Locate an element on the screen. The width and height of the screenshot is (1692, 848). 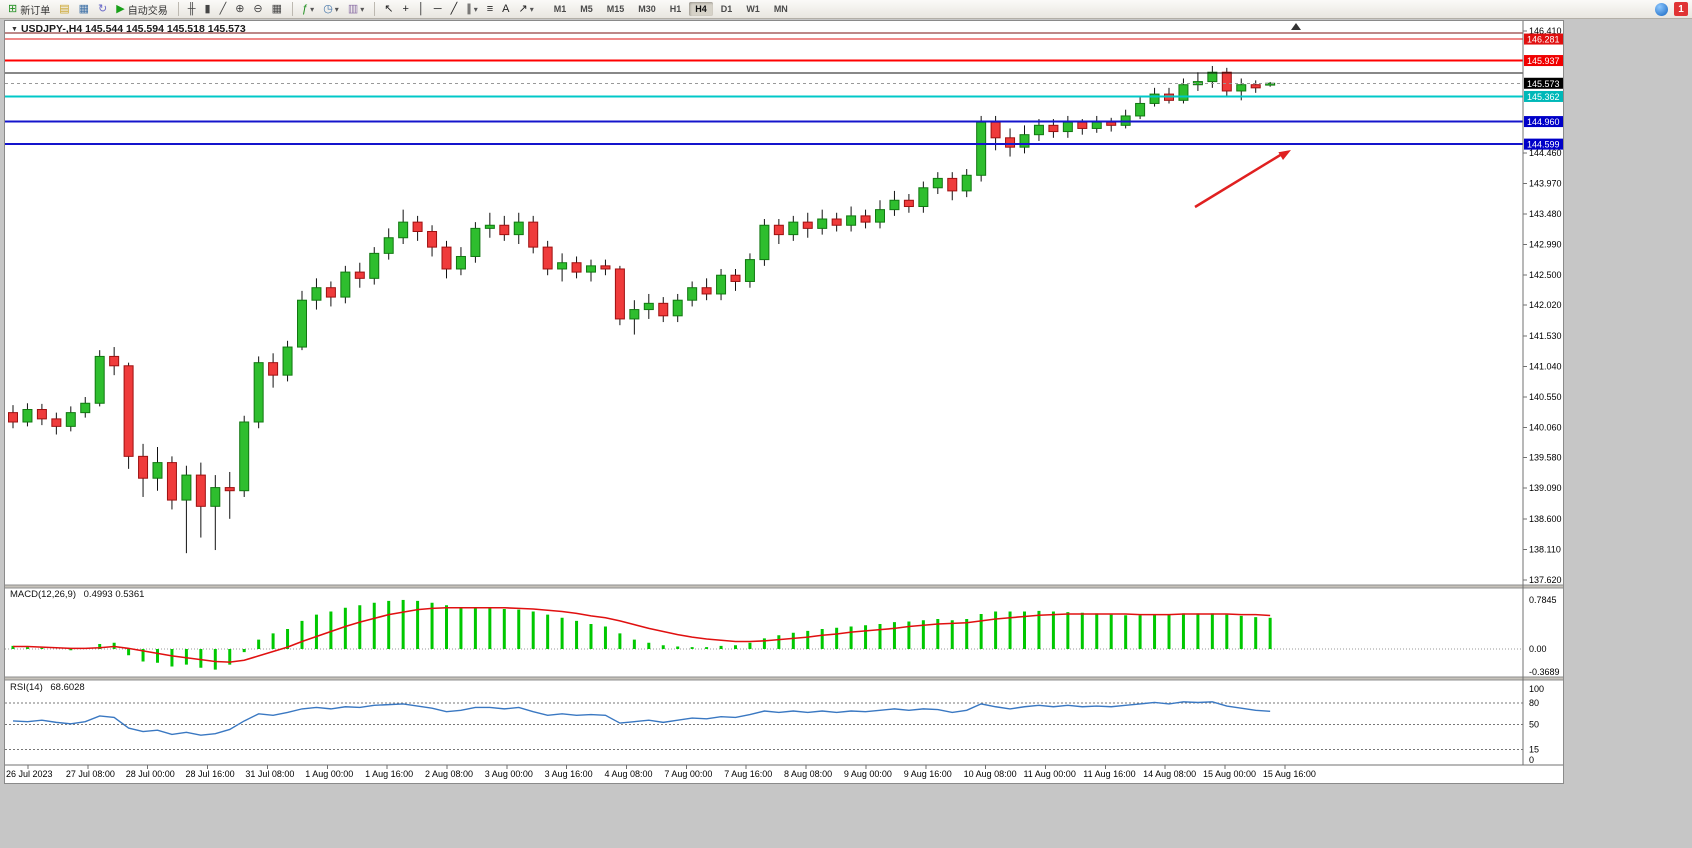
templates-button: ▥ ▾ is located at coordinates (356, 9).